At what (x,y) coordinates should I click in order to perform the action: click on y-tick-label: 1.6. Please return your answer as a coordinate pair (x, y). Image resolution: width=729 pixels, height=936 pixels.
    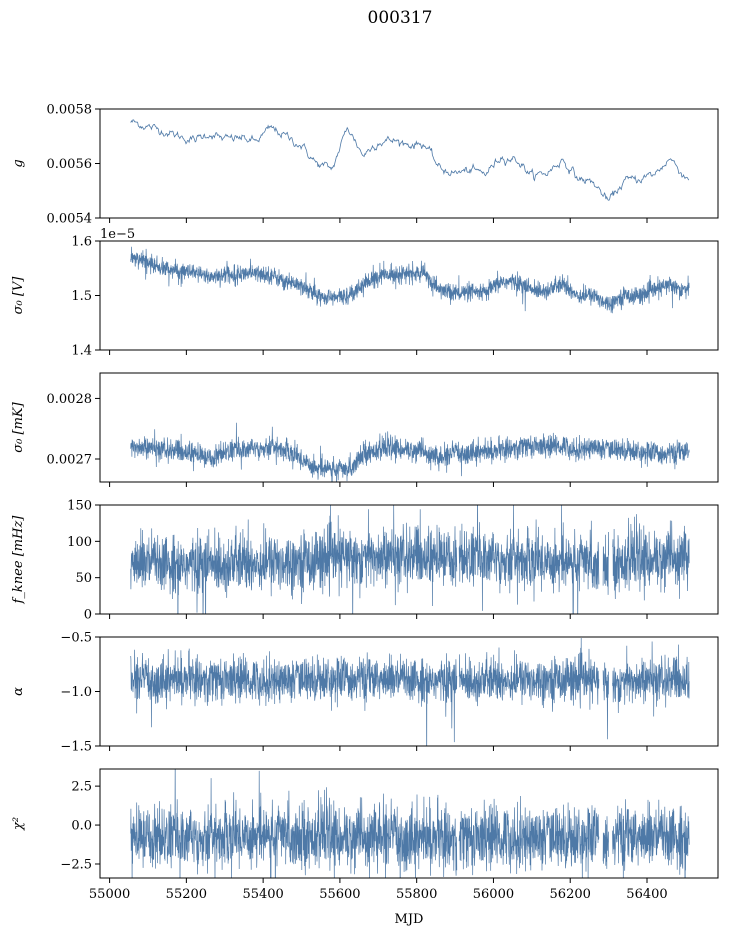
    Looking at the image, I should click on (81, 242).